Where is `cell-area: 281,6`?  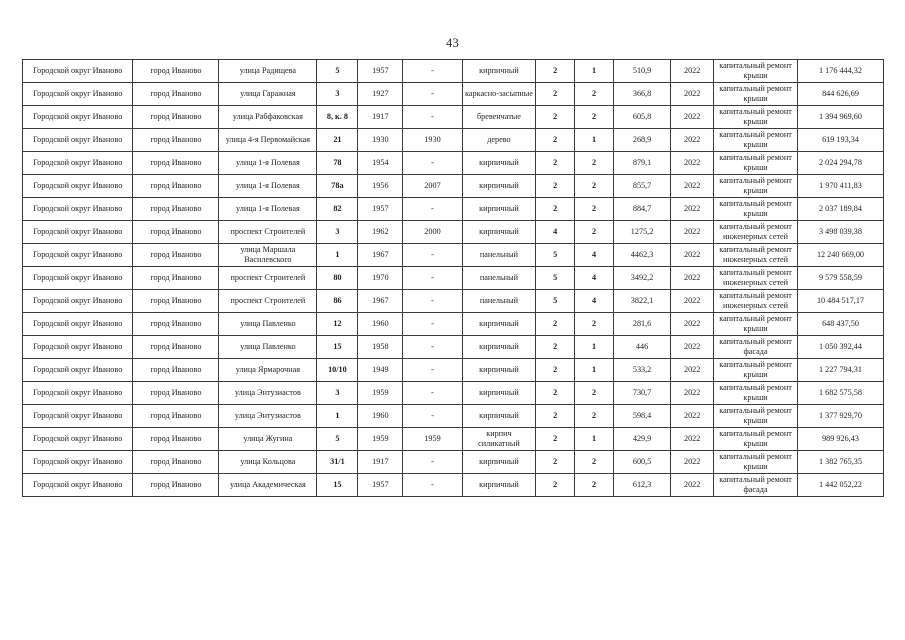
cell-area: 281,6 is located at coordinates (642, 324).